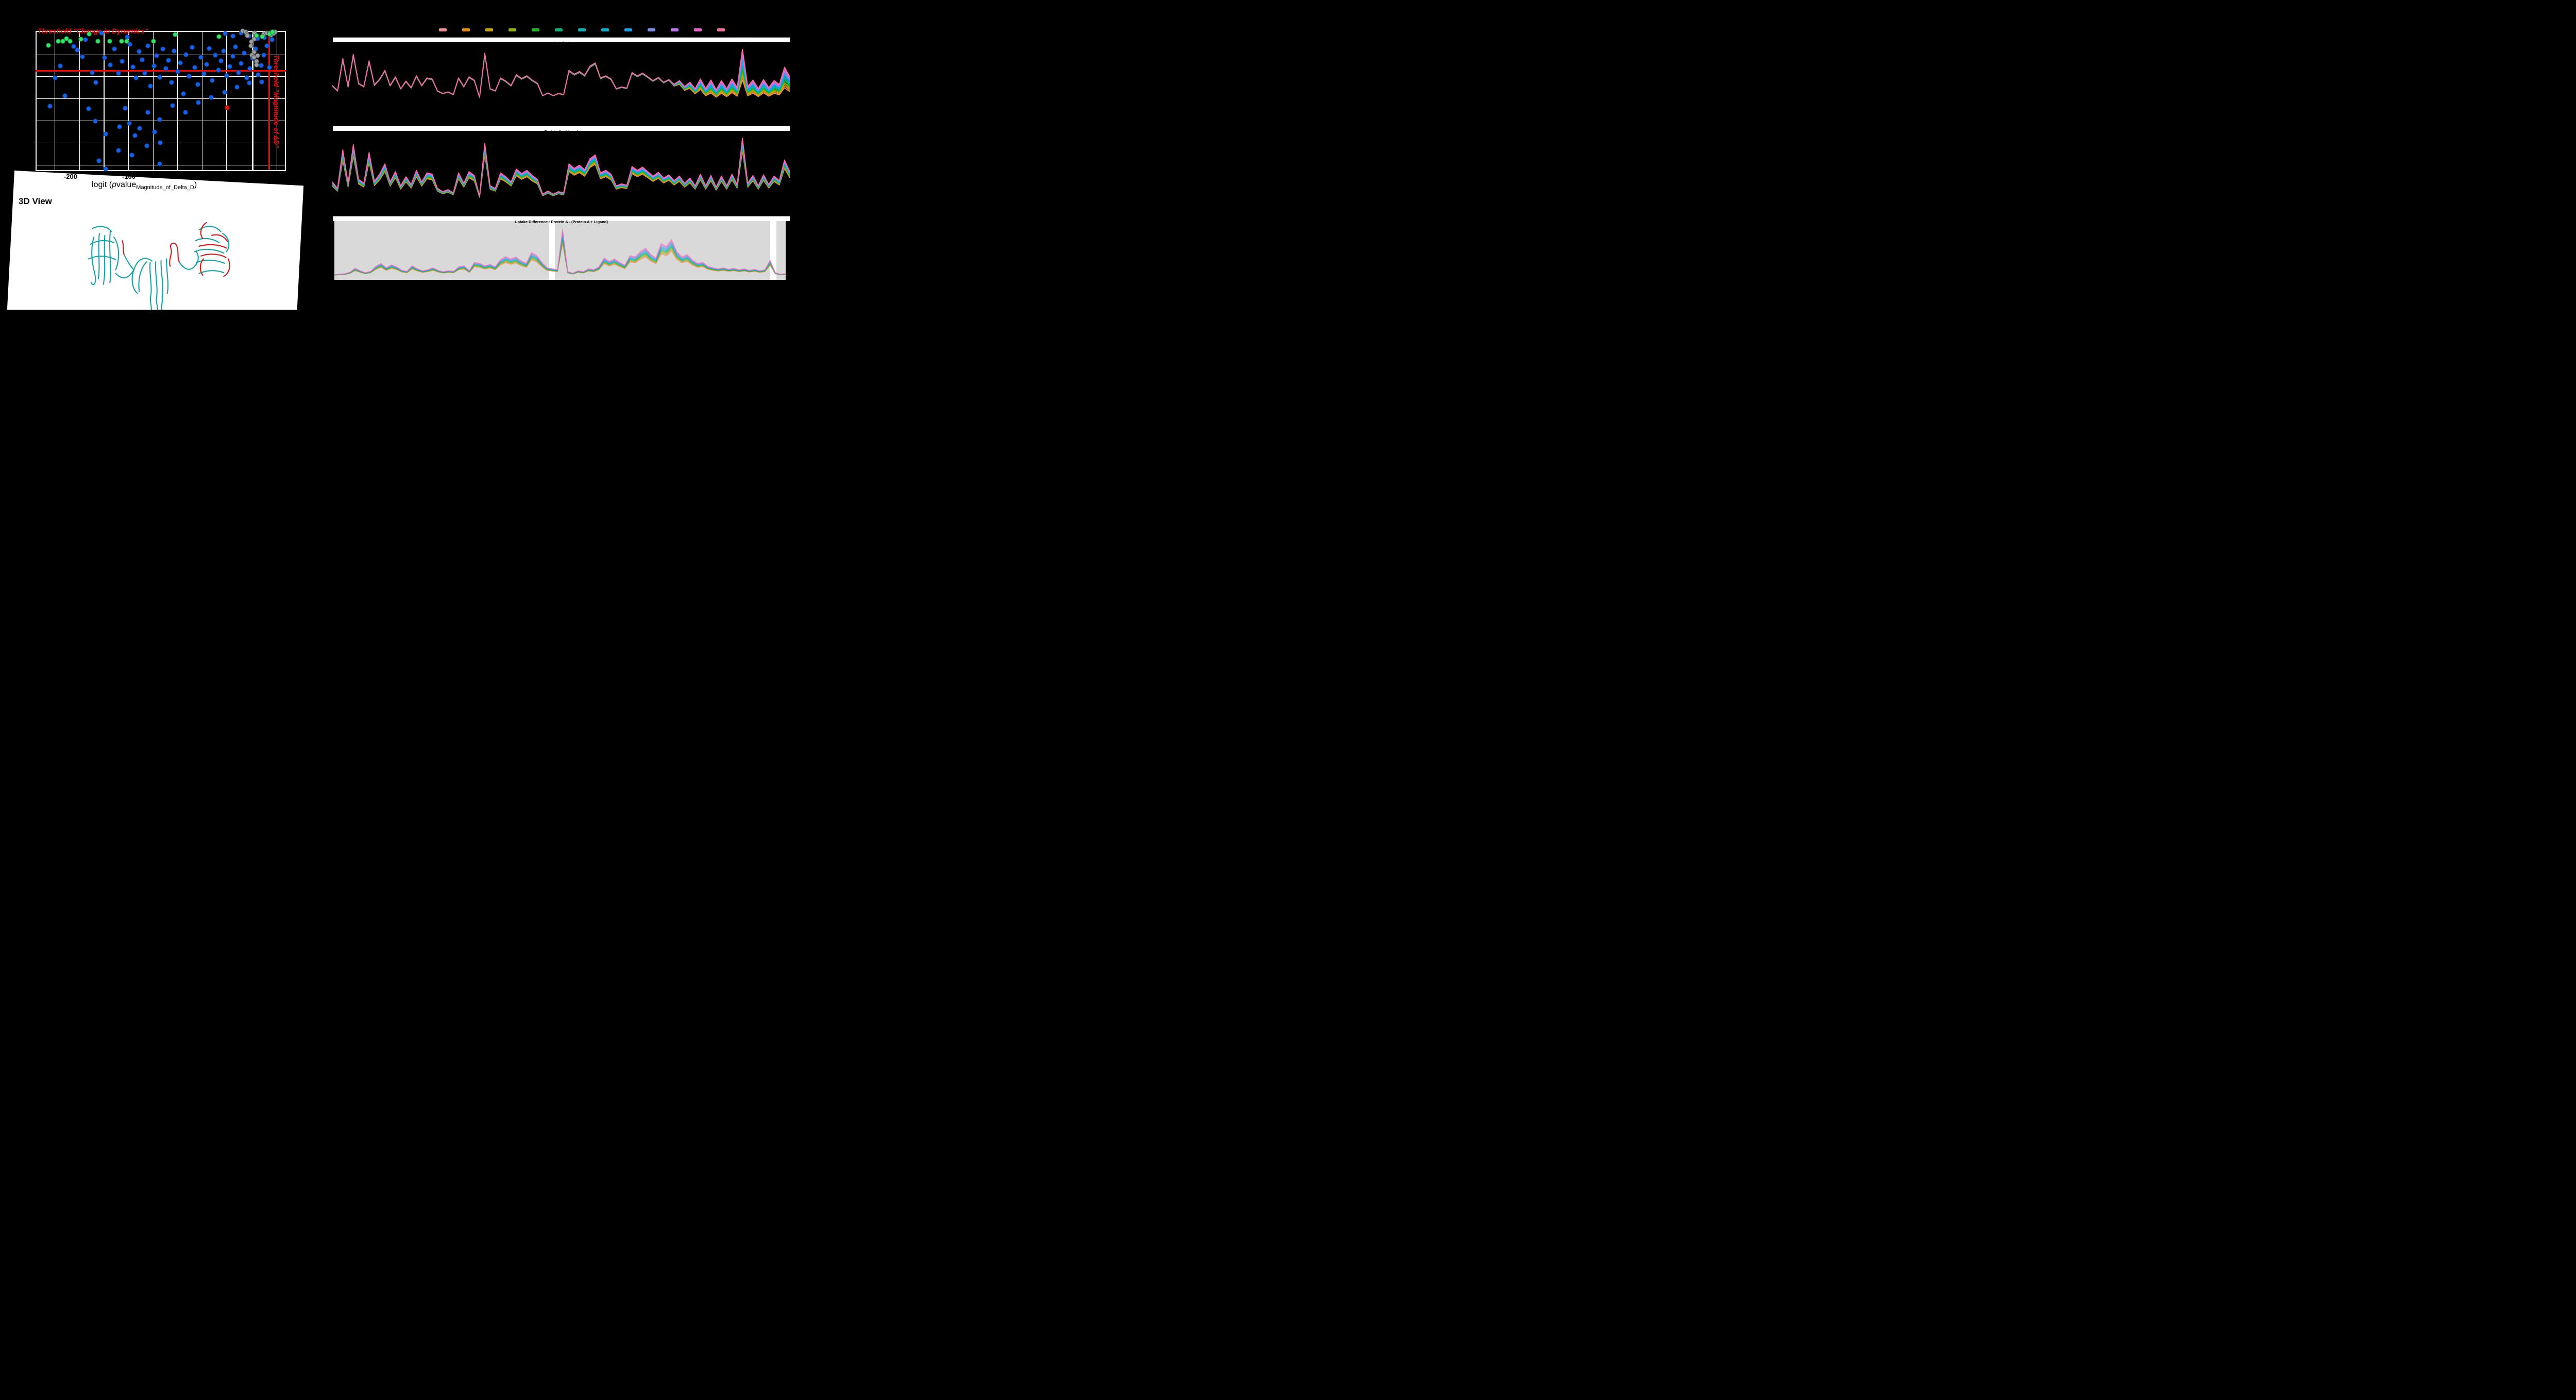 This screenshot has width=2576, height=1400. I want to click on legend-swatch-t8, so click(605, 29).